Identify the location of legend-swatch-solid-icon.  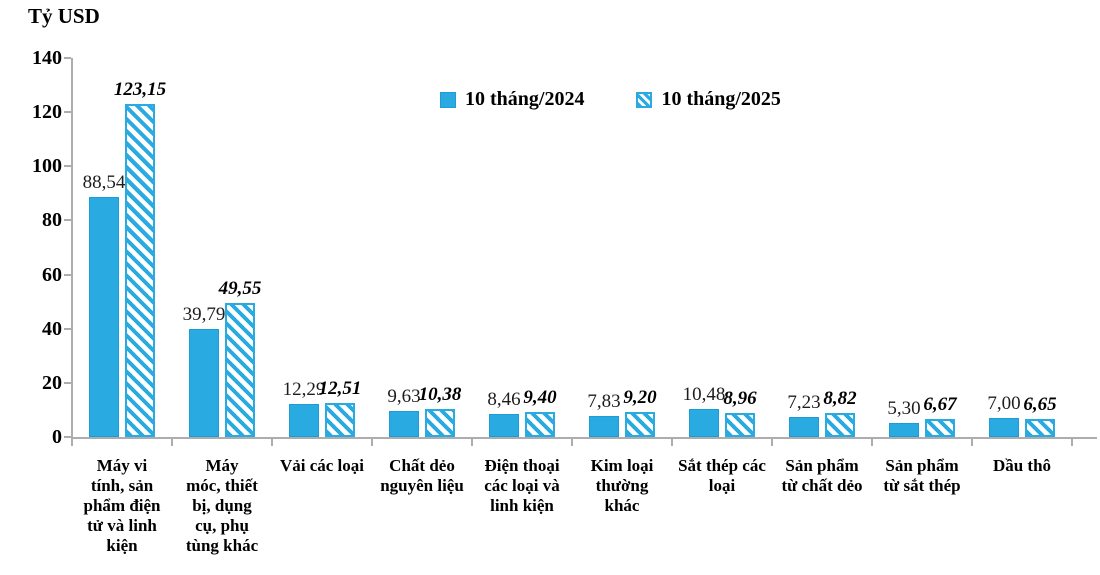
(448, 99).